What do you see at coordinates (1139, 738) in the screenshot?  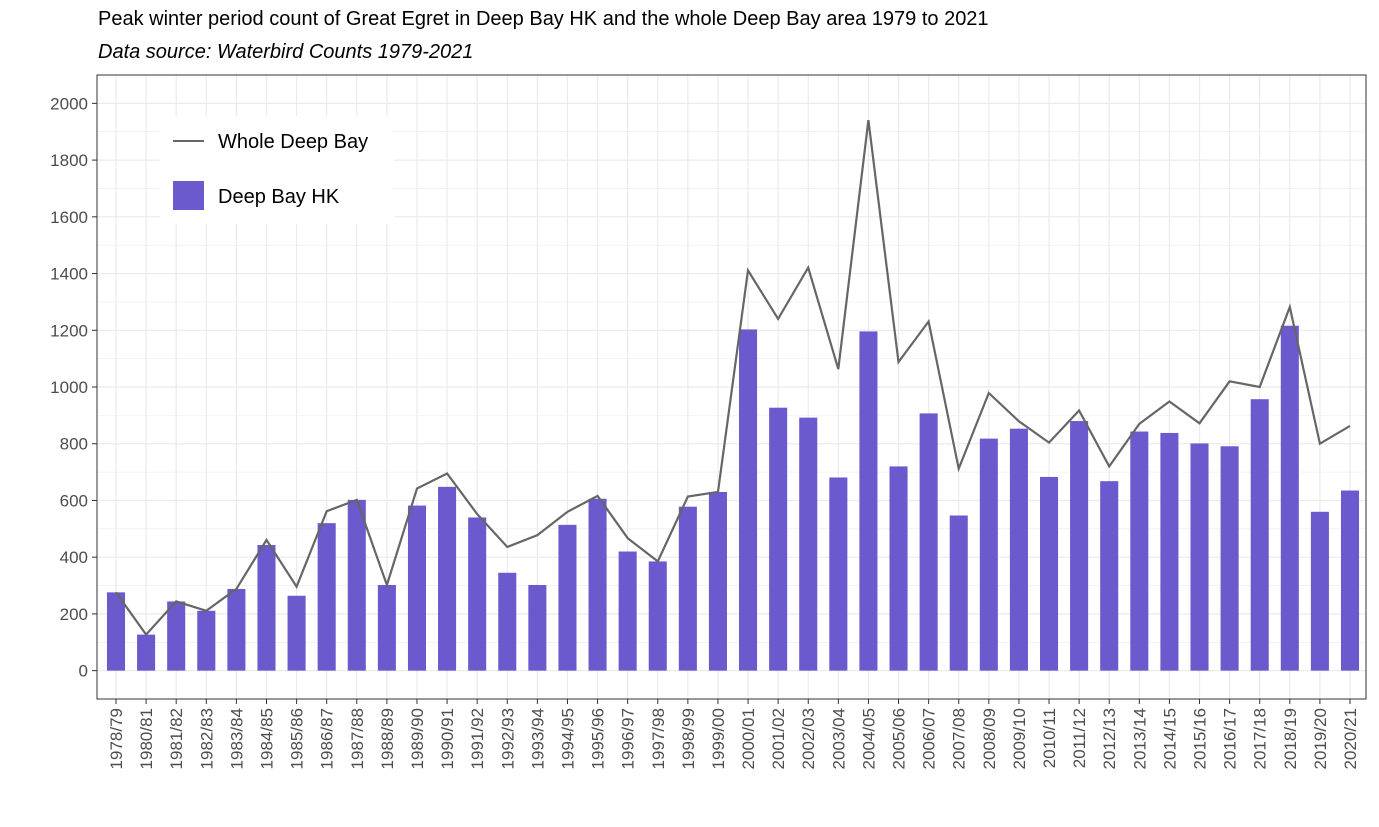 I see `x-tick-label: 2013/14` at bounding box center [1139, 738].